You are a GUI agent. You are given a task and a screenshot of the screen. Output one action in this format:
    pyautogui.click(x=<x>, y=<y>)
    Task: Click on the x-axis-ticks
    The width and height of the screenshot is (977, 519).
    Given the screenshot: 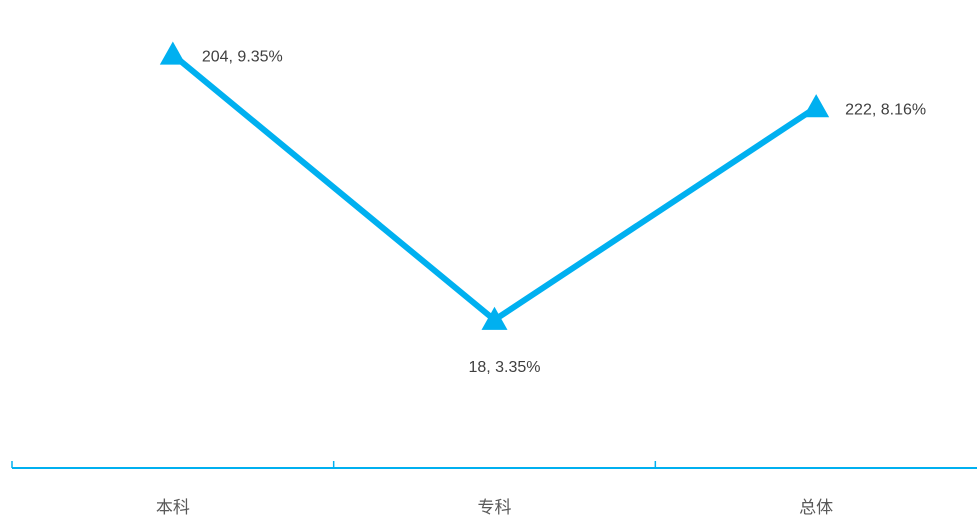 What is the action you would take?
    pyautogui.click(x=334, y=464)
    